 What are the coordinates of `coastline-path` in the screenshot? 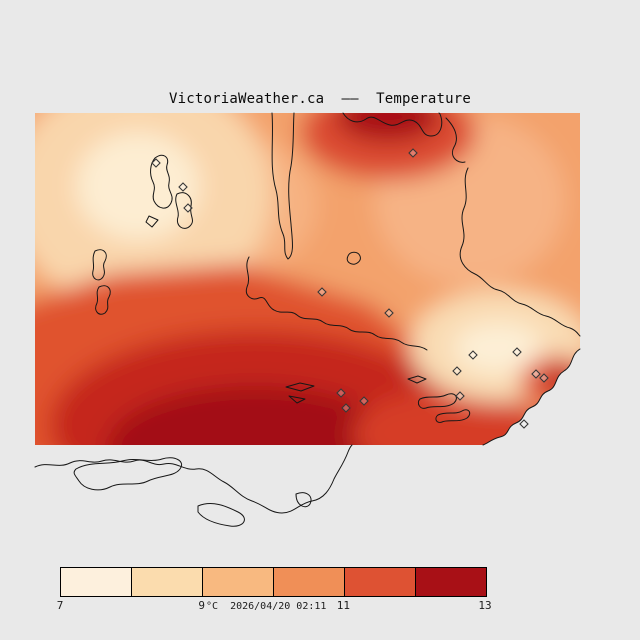 It's located at (531, 397).